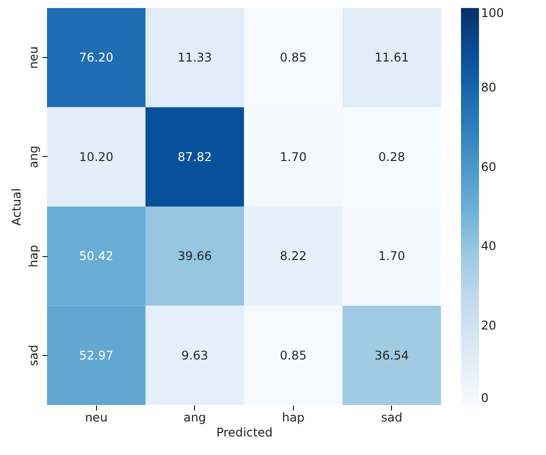 Image resolution: width=546 pixels, height=455 pixels. I want to click on data-label: 39.66, so click(195, 256).